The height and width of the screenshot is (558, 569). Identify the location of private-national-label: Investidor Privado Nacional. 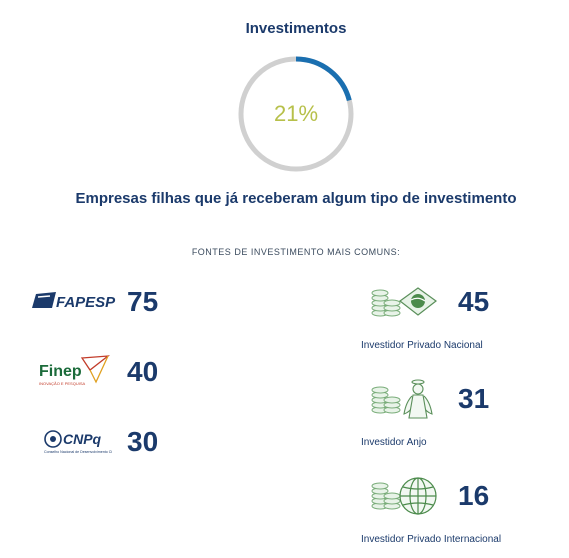
(422, 345).